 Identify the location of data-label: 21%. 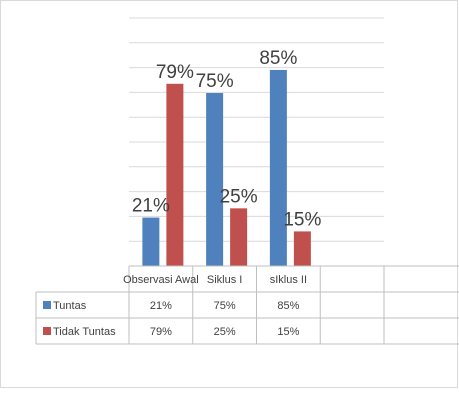
(151, 206).